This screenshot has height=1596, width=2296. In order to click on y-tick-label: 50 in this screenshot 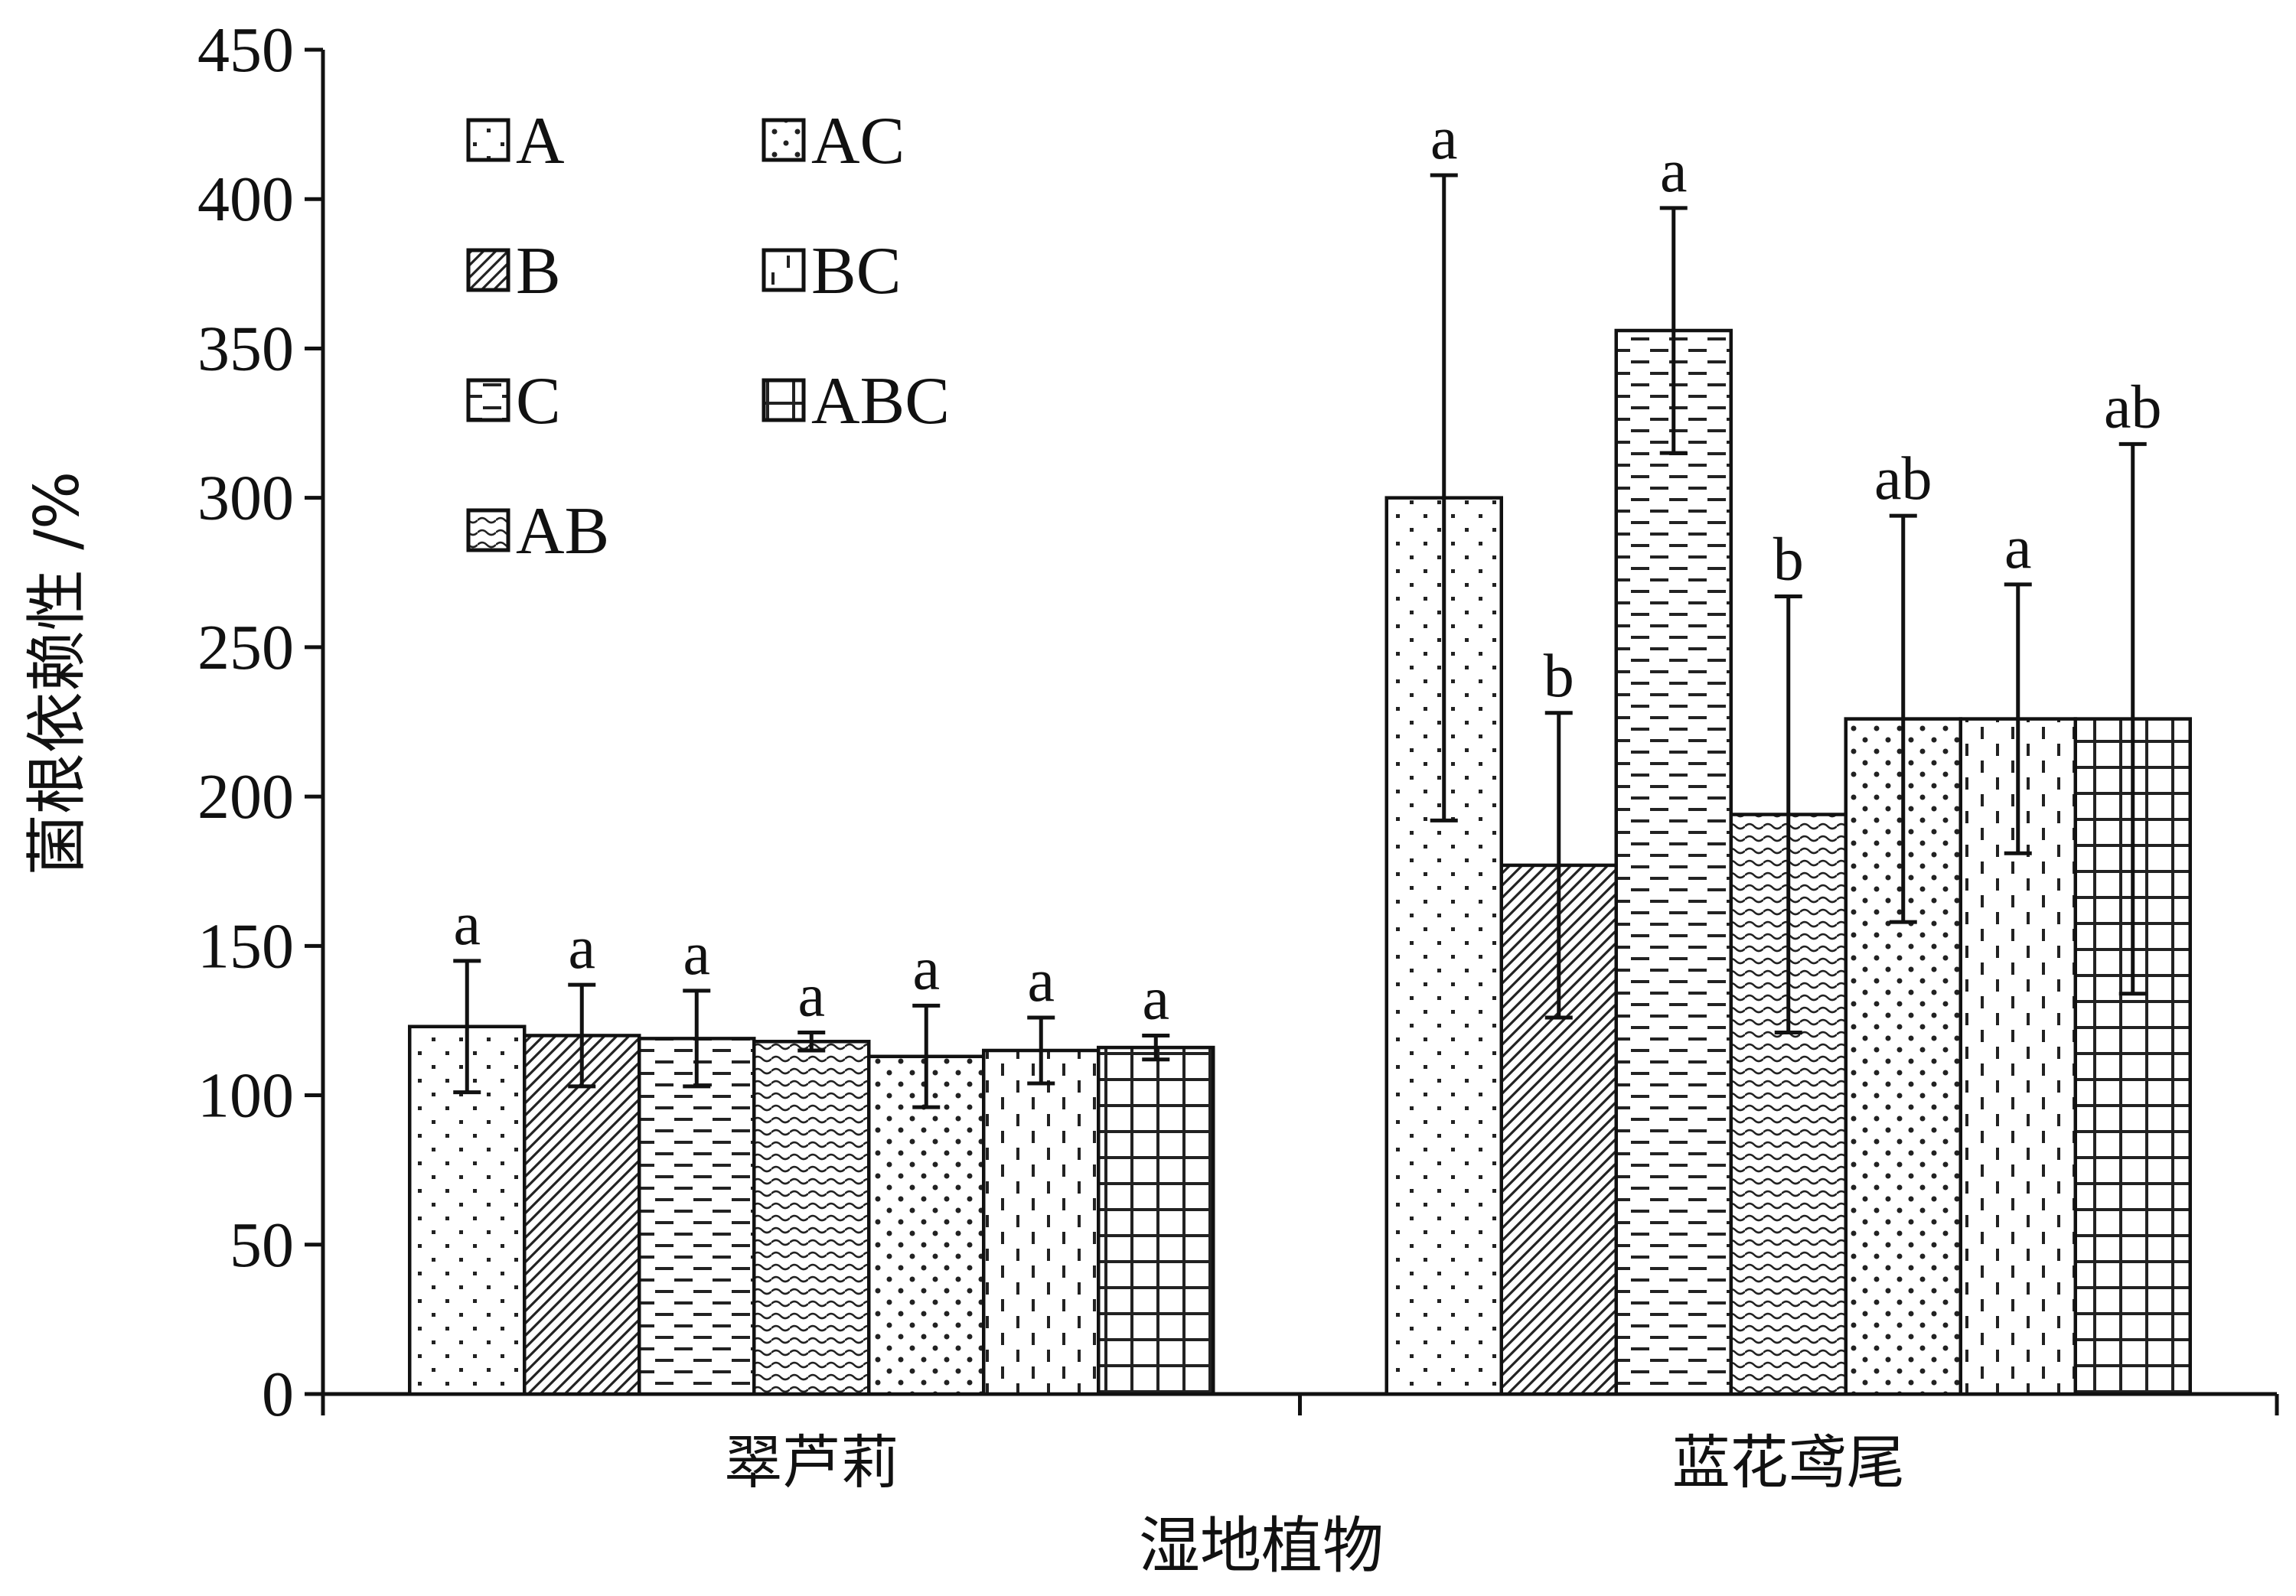, I will do `click(262, 1245)`.